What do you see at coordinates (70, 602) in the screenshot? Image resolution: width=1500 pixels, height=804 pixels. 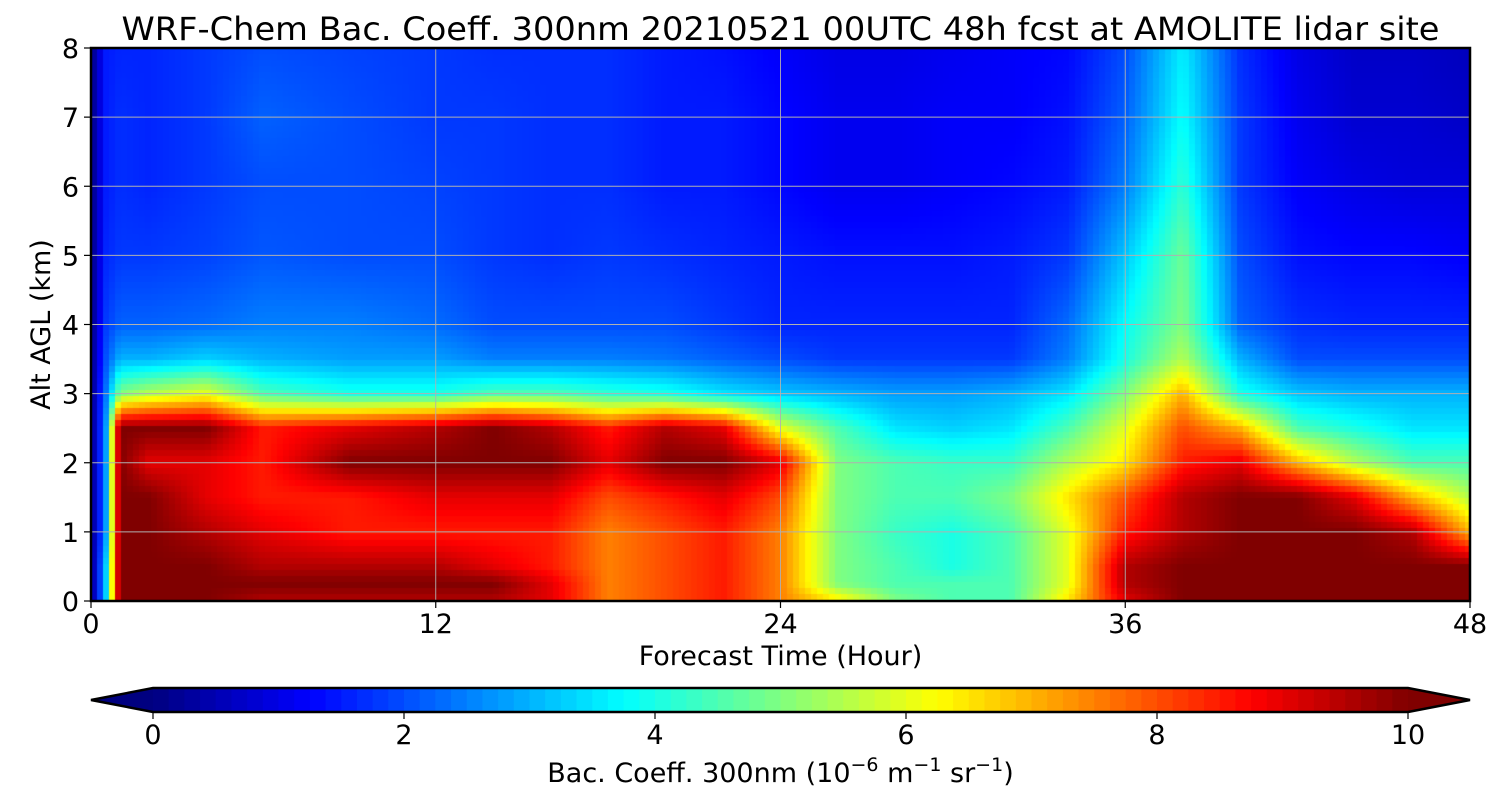 I see `y-tick-label: 0` at bounding box center [70, 602].